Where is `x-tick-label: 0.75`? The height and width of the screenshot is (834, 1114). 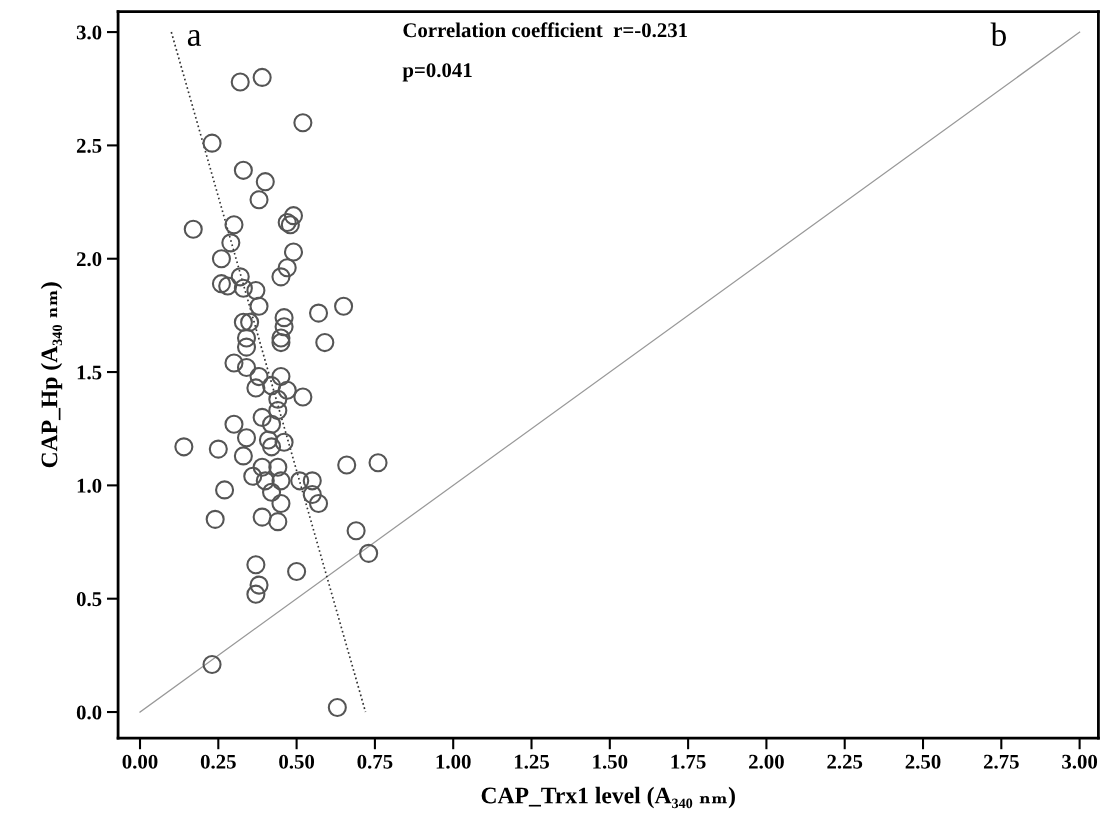
x-tick-label: 0.75 is located at coordinates (375, 761).